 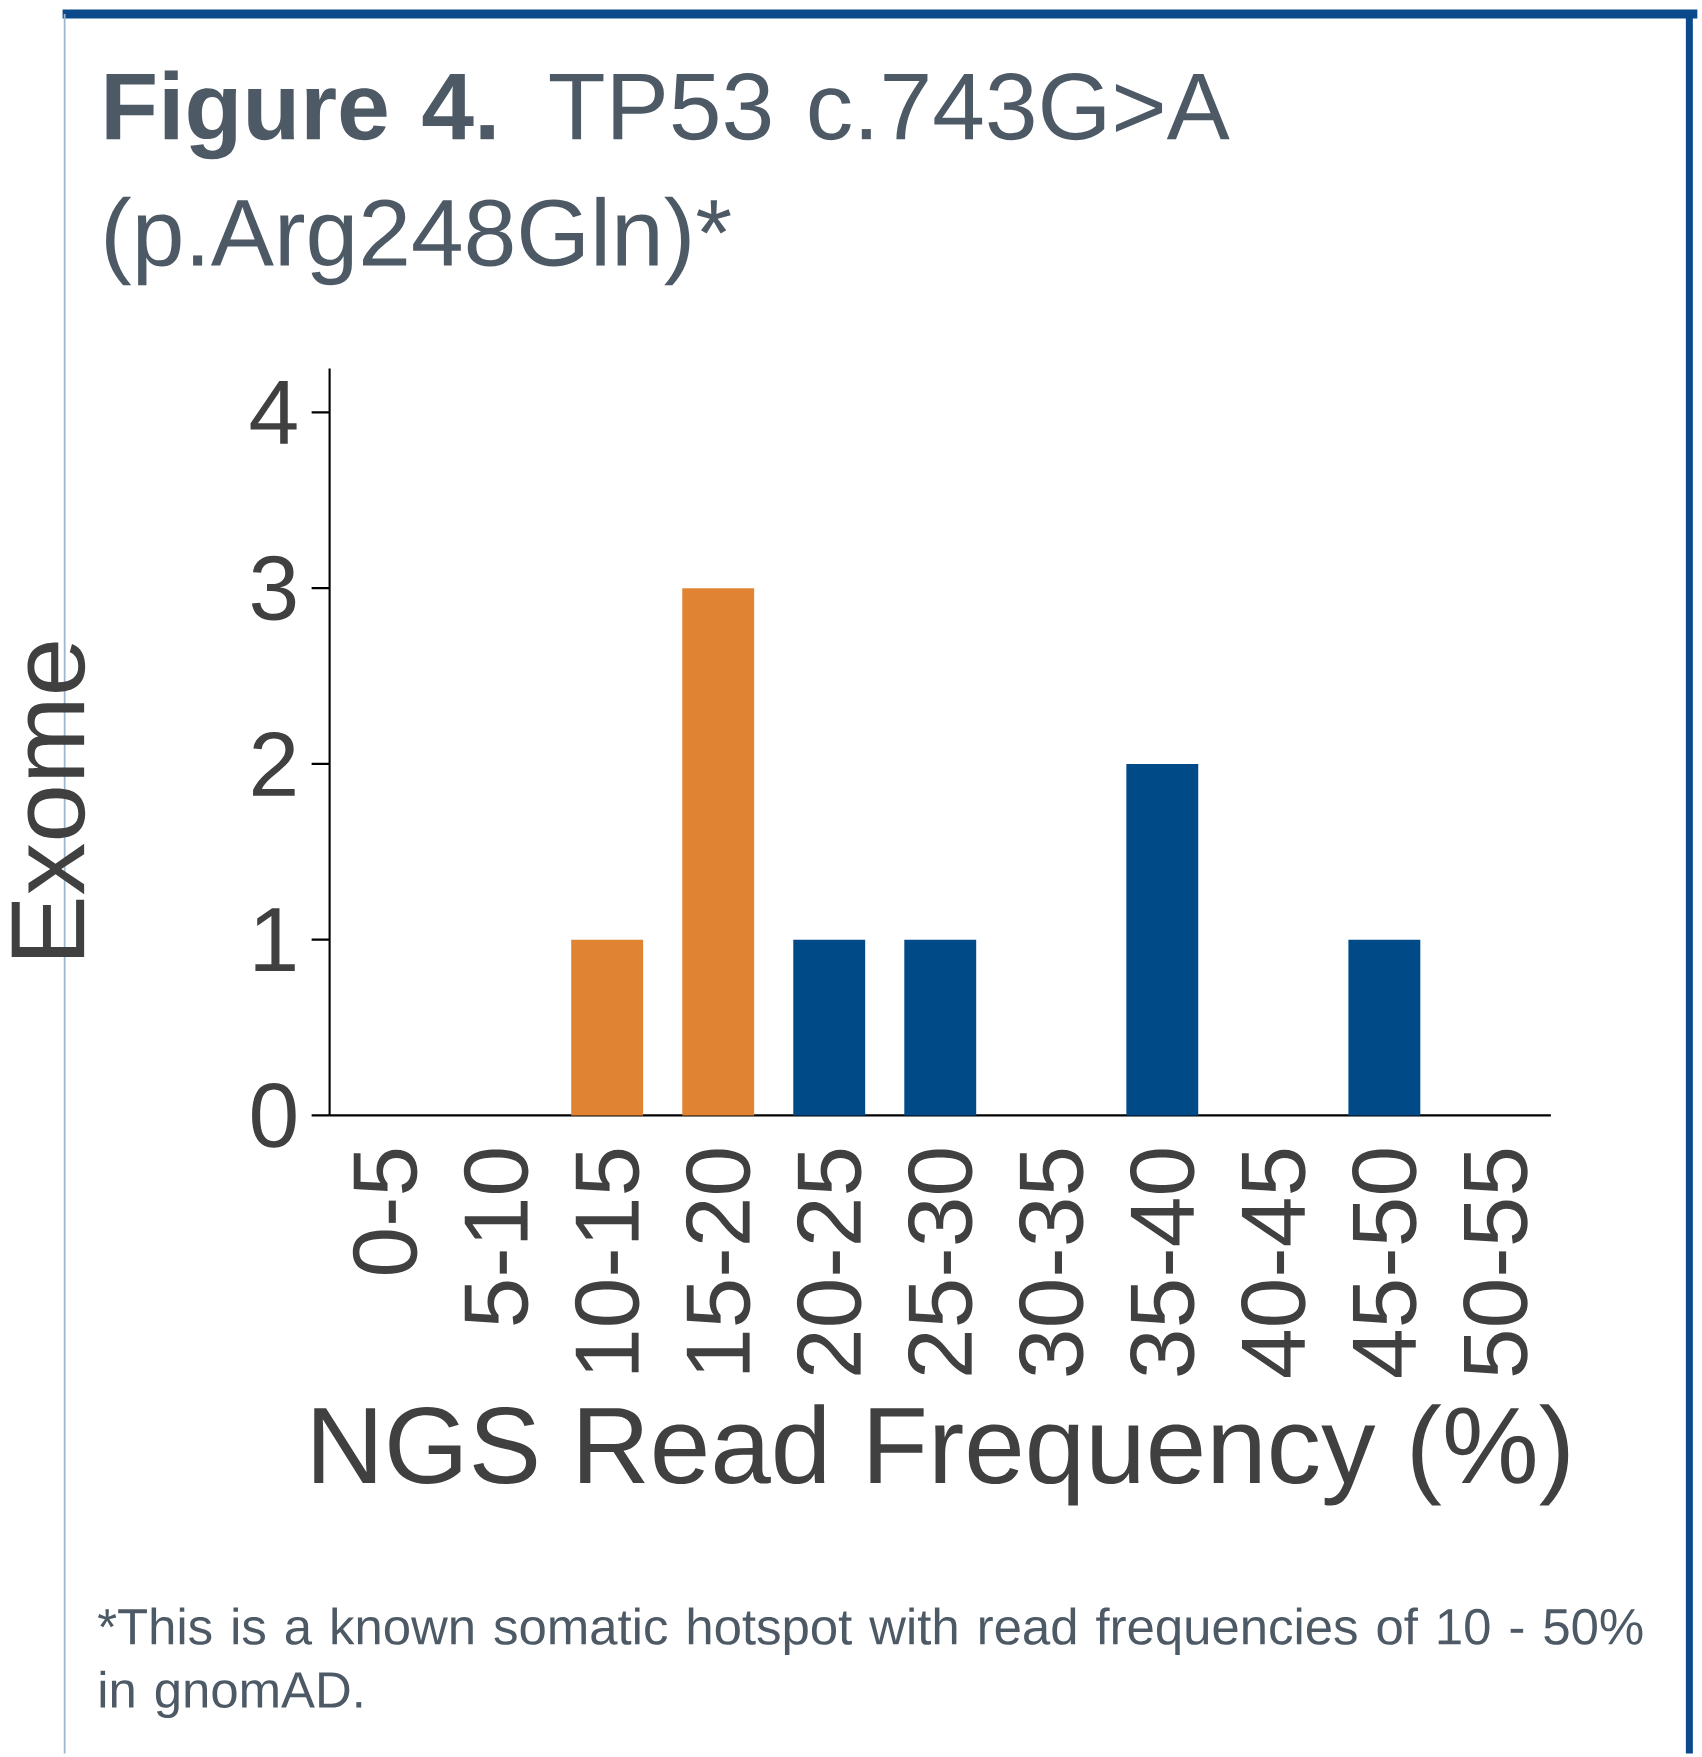 What do you see at coordinates (1495, 1262) in the screenshot?
I see `x-tick-label: 50-55` at bounding box center [1495, 1262].